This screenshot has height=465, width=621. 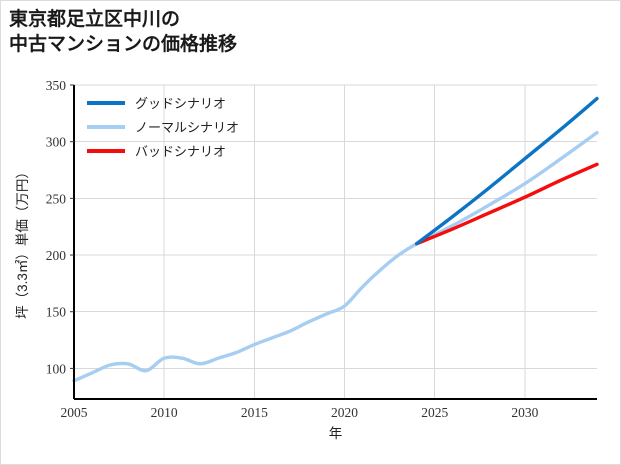 What do you see at coordinates (524, 412) in the screenshot?
I see `x-tick-label: 2030` at bounding box center [524, 412].